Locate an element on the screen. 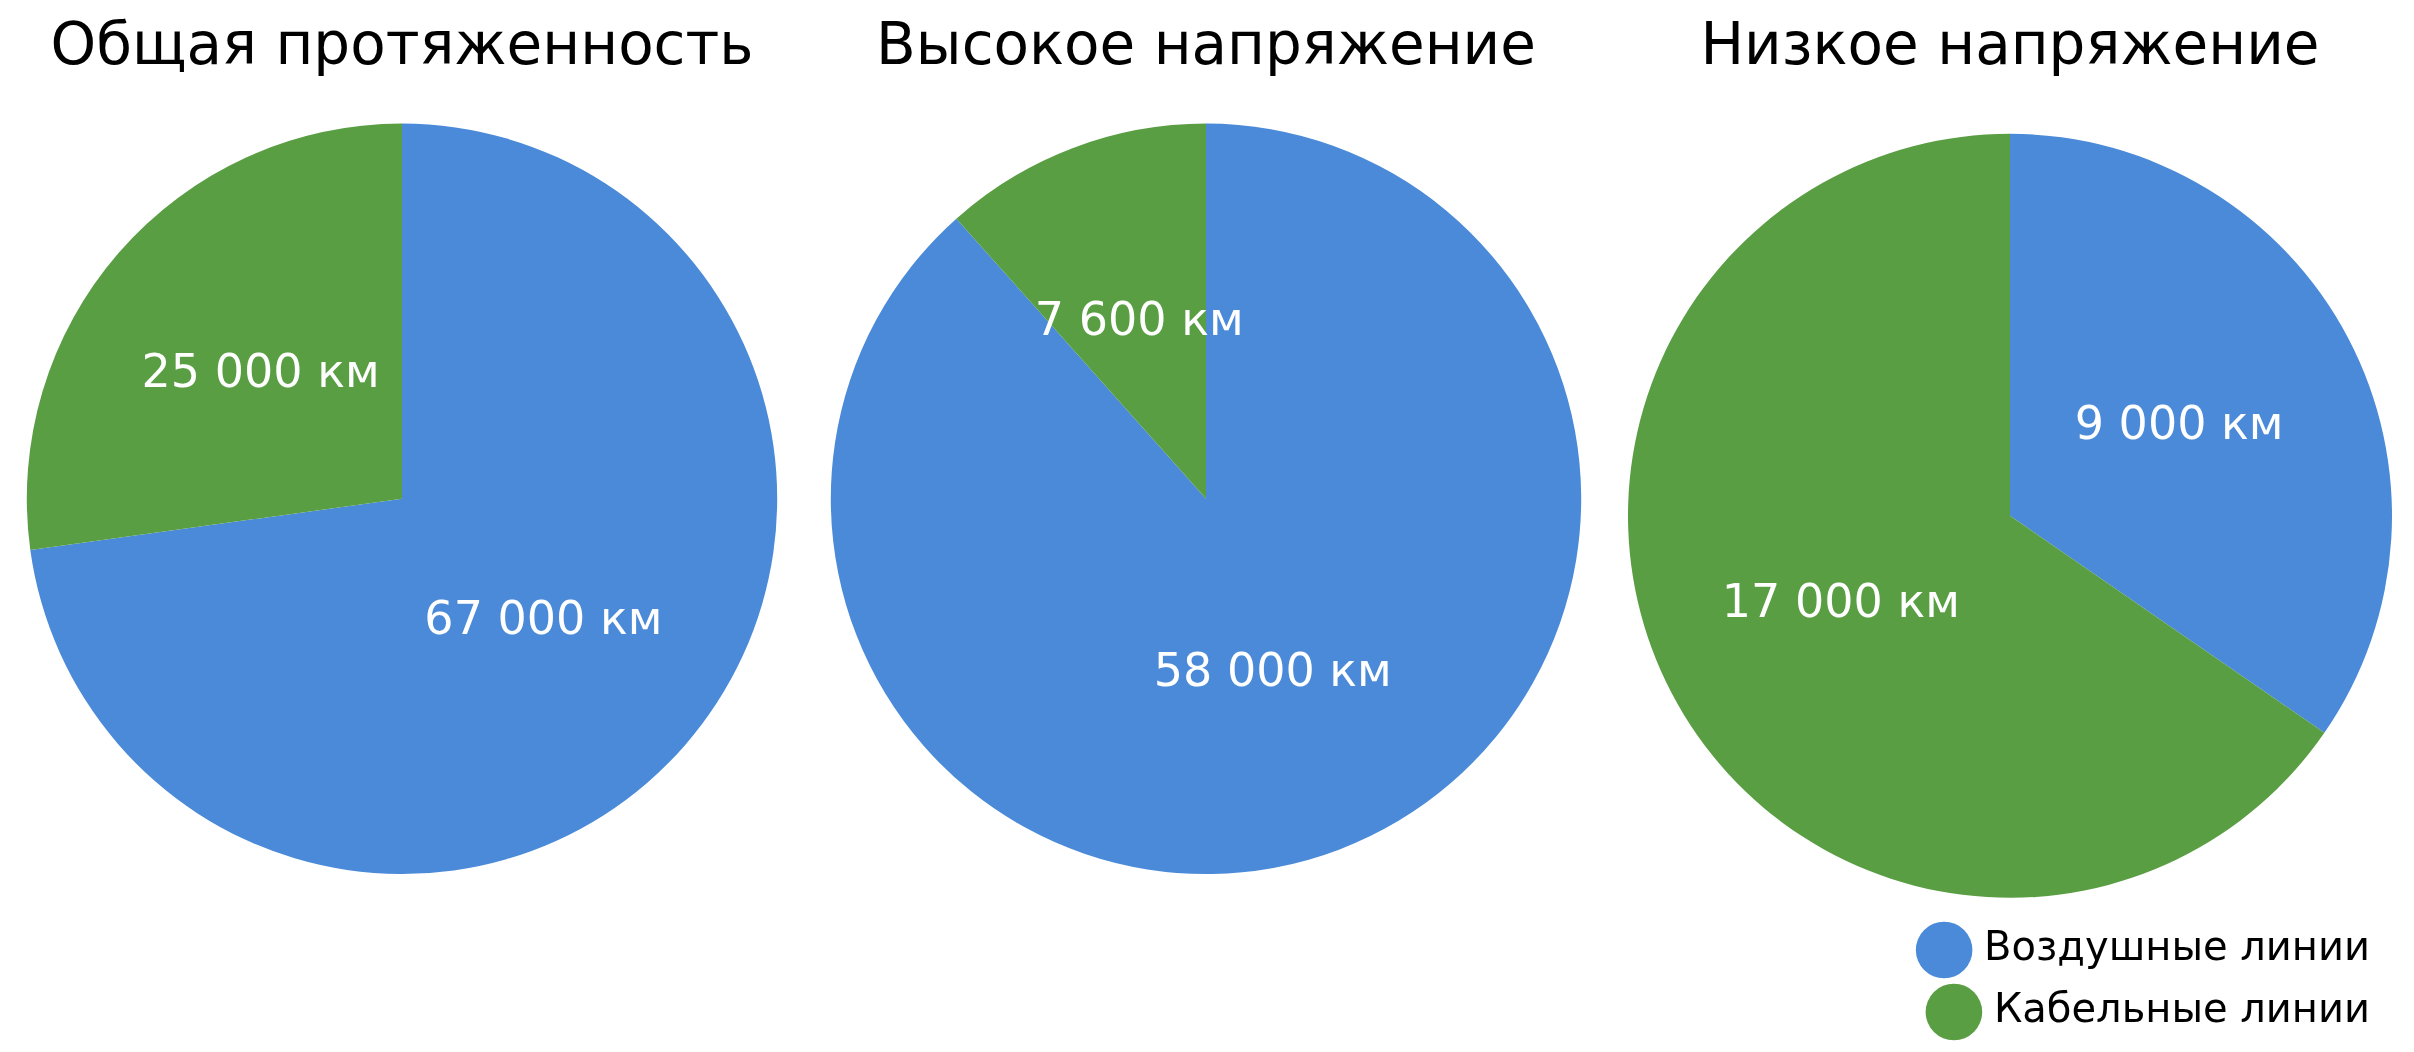 The height and width of the screenshot is (1052, 2414). data-label: 17 000 км is located at coordinates (1840, 600).